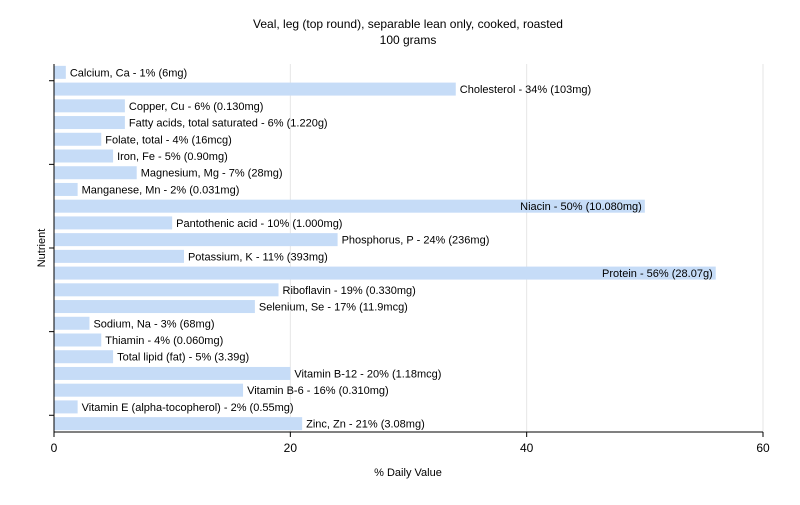 This screenshot has width=800, height=505. Describe the element at coordinates (408, 40) in the screenshot. I see `chart-subtitle: 100 grams` at that location.